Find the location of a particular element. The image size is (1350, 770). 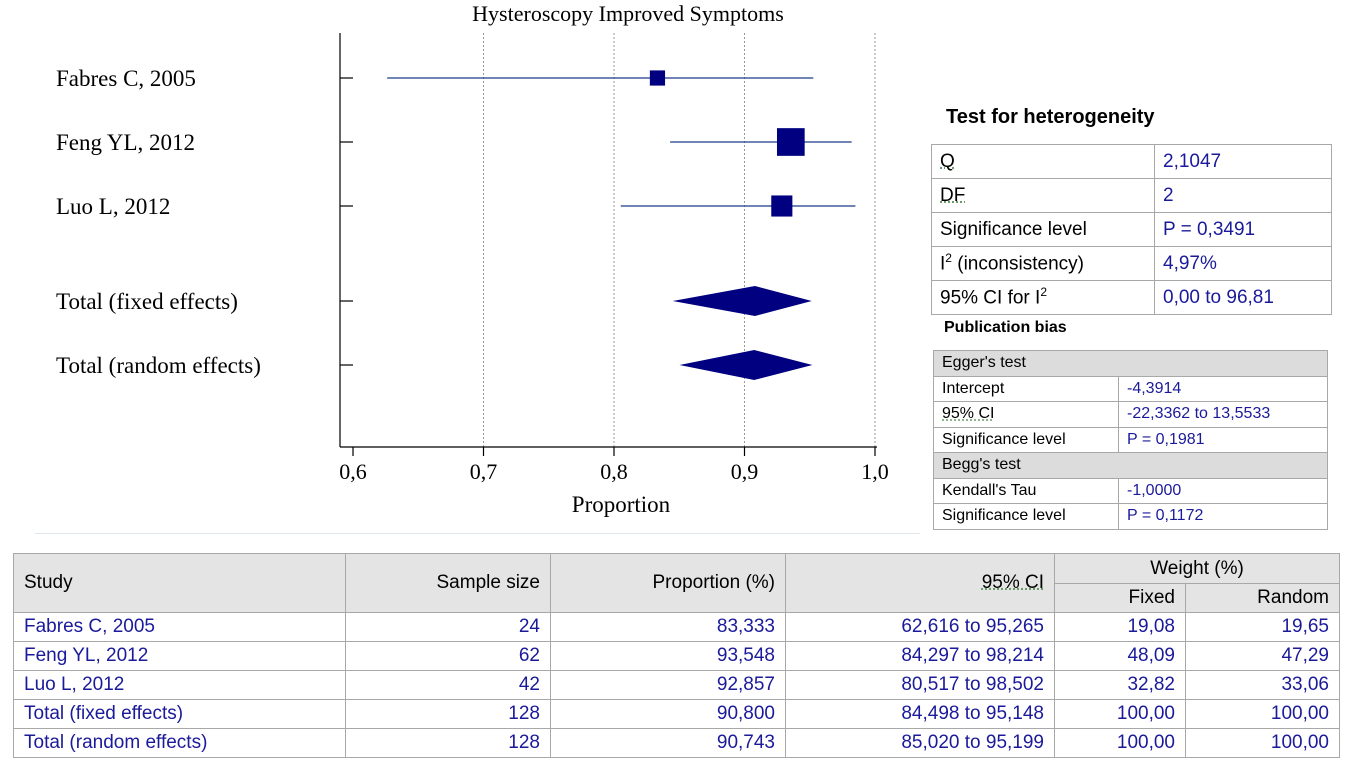

cell-weight-random: 19,65 is located at coordinates (1262, 627).